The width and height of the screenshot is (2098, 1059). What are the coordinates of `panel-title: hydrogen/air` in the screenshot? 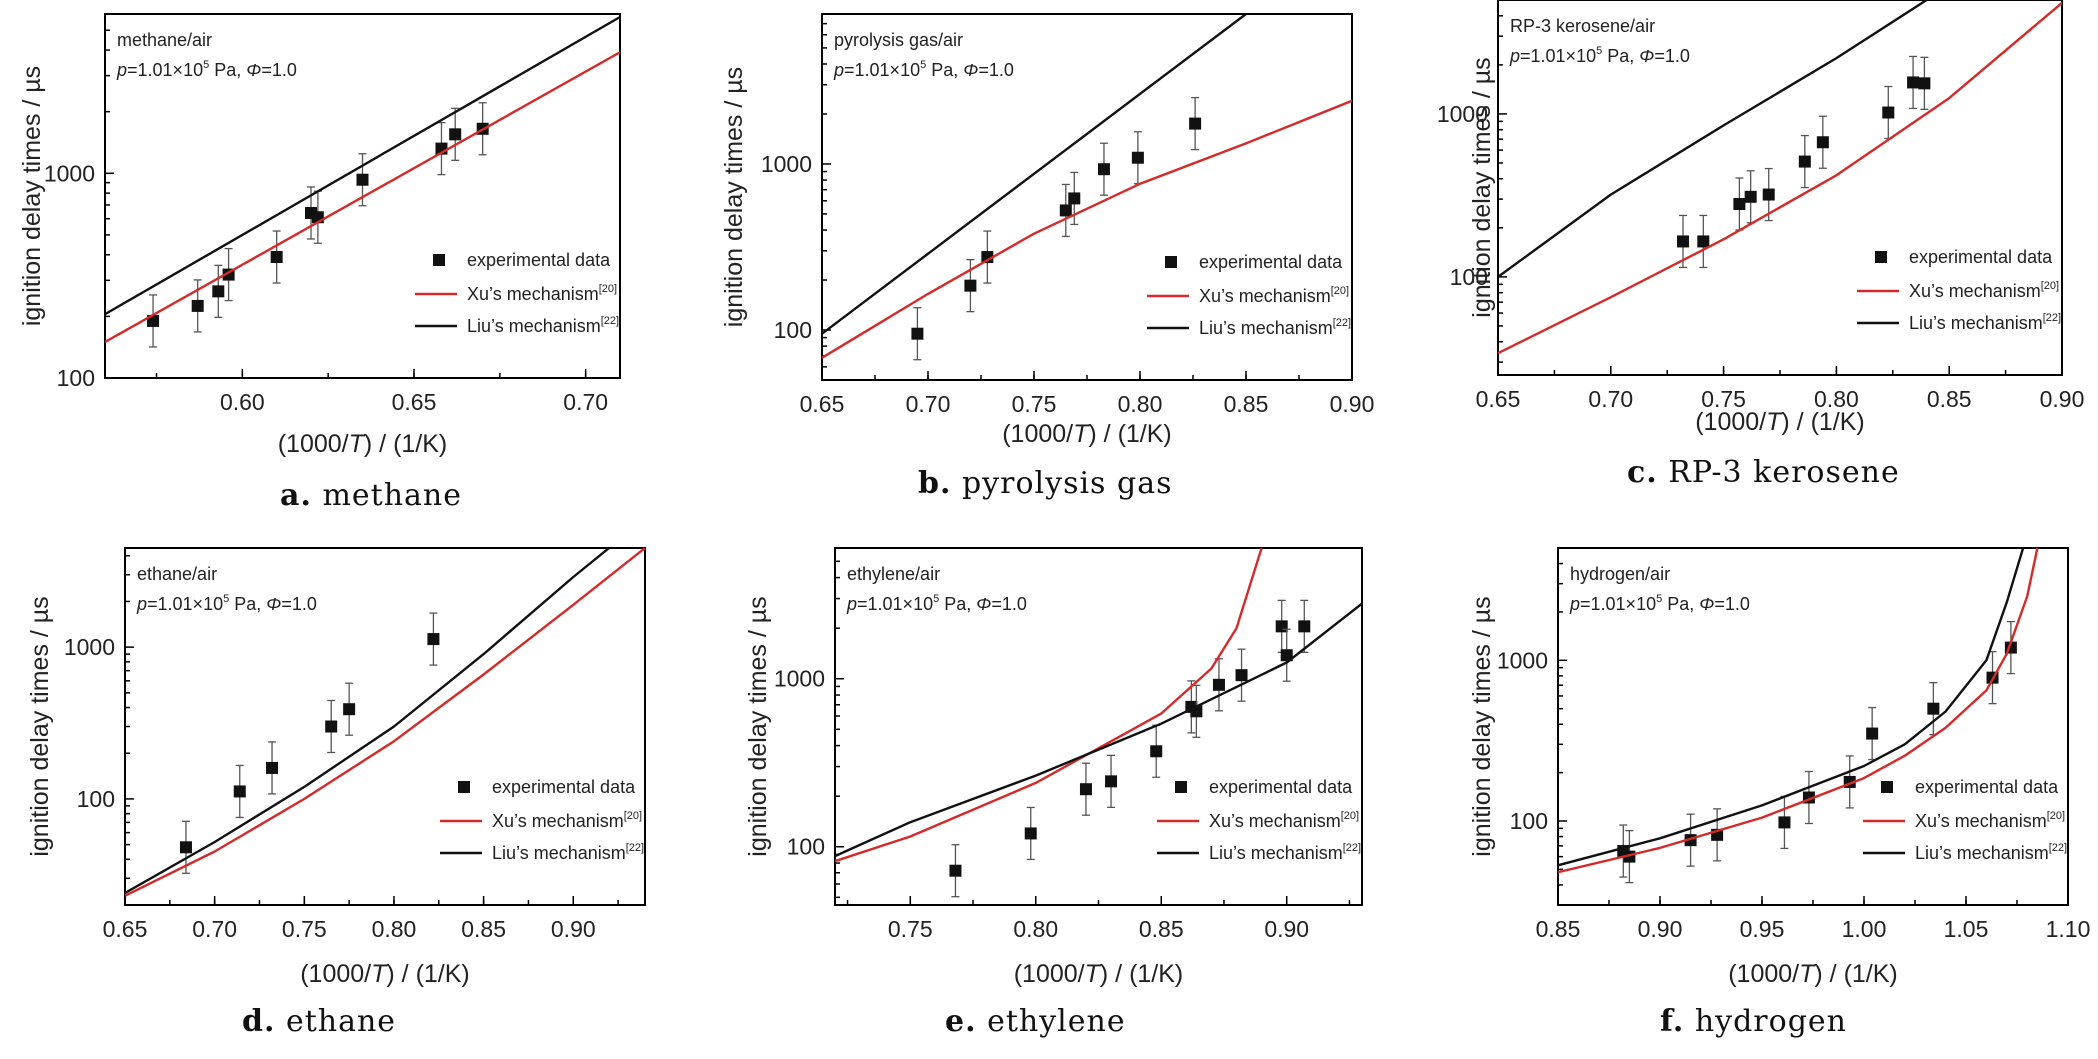 It's located at (1620, 574).